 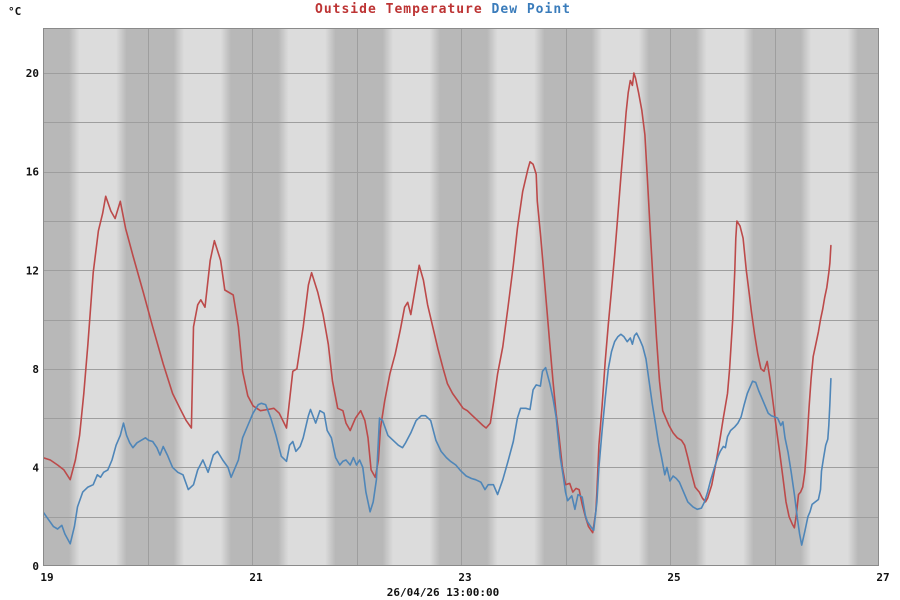 I want to click on y-tick-label: 12, so click(x=32, y=270).